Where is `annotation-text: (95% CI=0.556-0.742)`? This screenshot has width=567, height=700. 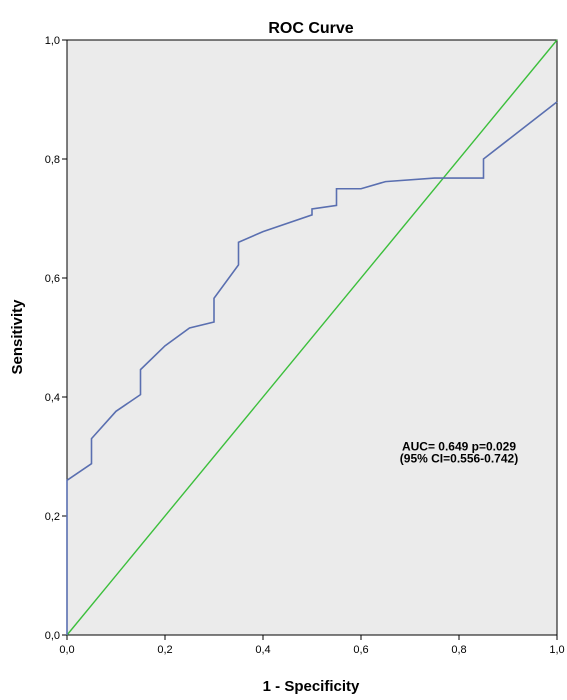
annotation-text: (95% CI=0.556-0.742) is located at coordinates (459, 458).